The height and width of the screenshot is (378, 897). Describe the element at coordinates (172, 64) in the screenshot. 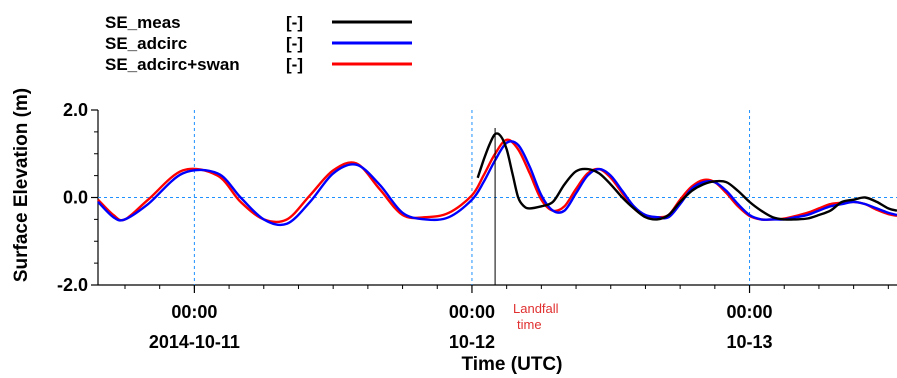

I see `legend-series-name: SE_adcirc+swan` at that location.